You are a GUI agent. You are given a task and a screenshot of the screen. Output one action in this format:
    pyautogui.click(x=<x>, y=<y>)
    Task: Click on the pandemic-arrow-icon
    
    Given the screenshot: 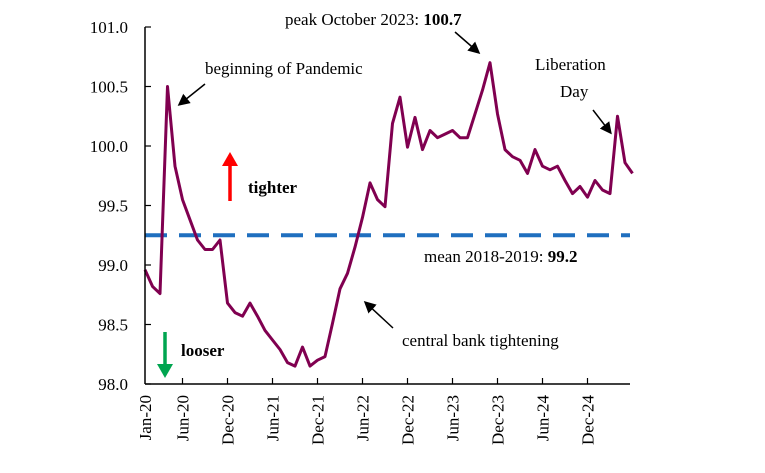 What is the action you would take?
    pyautogui.click(x=191, y=94)
    